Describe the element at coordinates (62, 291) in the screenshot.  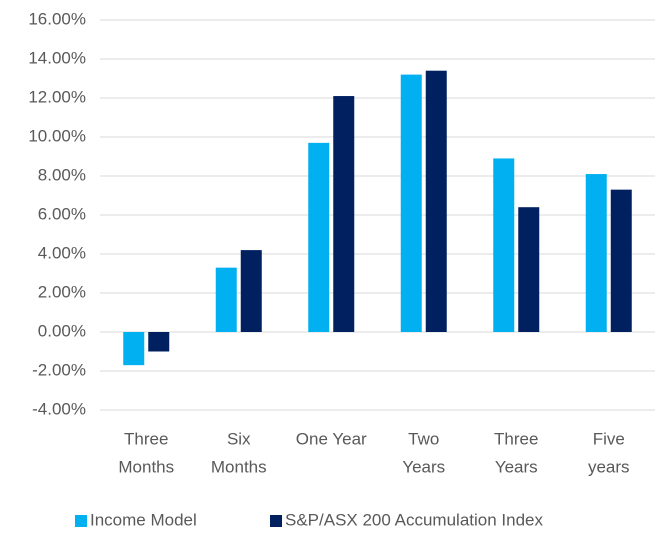
I see `y-tick-label: 2.00%` at that location.